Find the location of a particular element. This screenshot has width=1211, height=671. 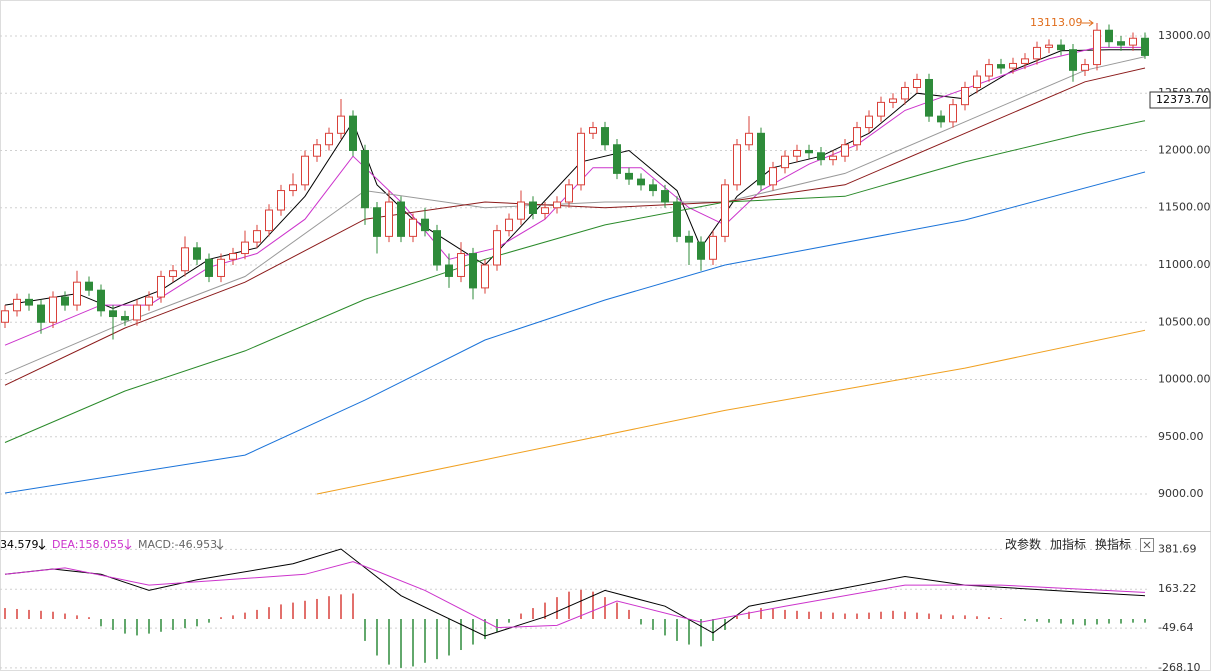

last-price-box is located at coordinates (1180, 100).